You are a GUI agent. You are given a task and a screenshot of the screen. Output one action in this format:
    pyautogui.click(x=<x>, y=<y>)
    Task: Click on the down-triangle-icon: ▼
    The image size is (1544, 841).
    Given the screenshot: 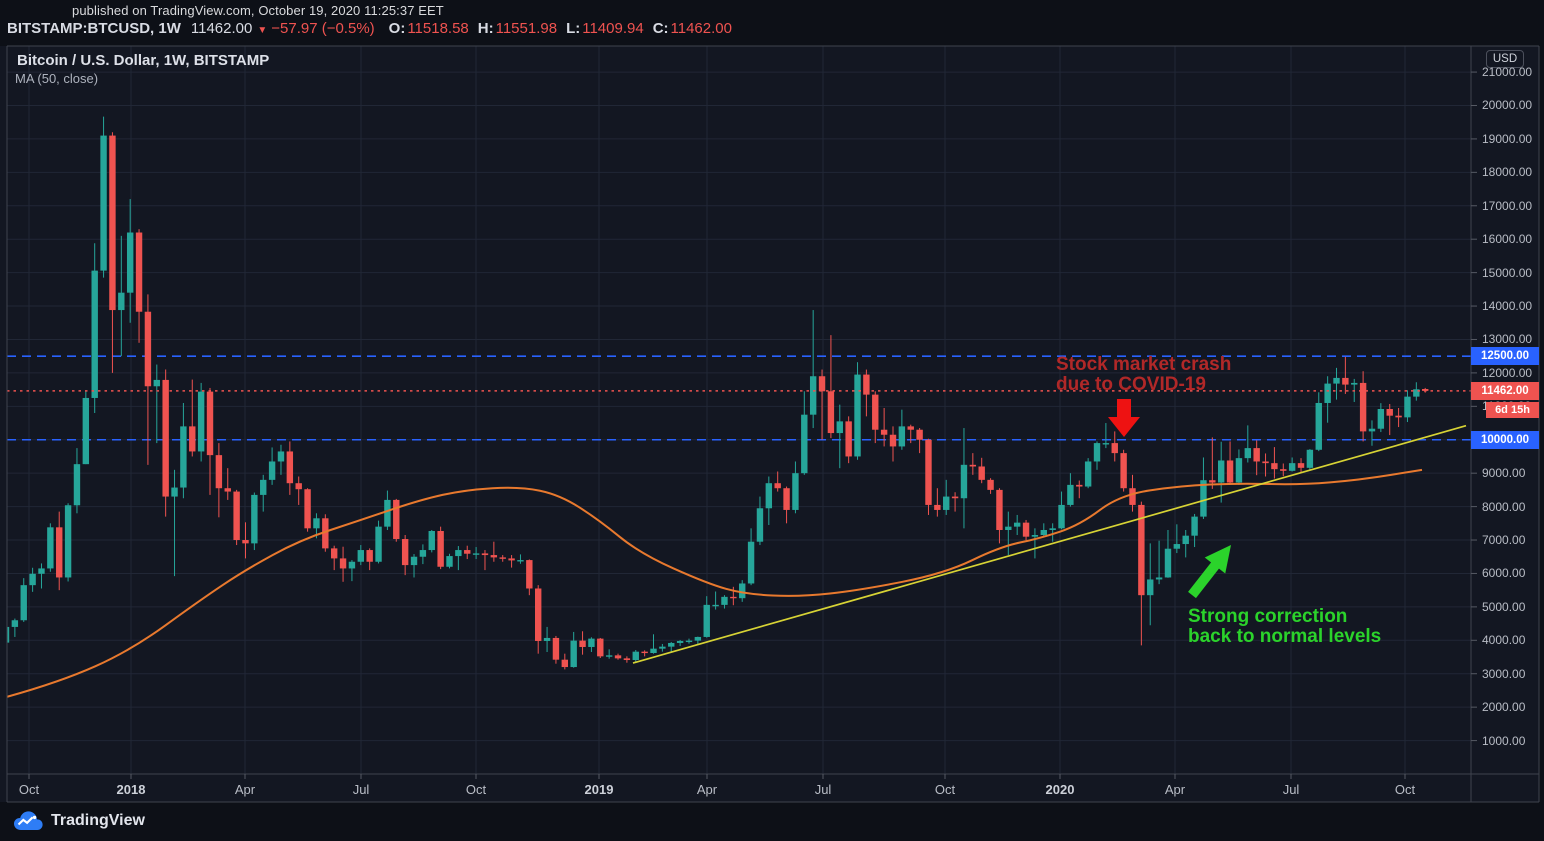 What is the action you would take?
    pyautogui.click(x=262, y=30)
    